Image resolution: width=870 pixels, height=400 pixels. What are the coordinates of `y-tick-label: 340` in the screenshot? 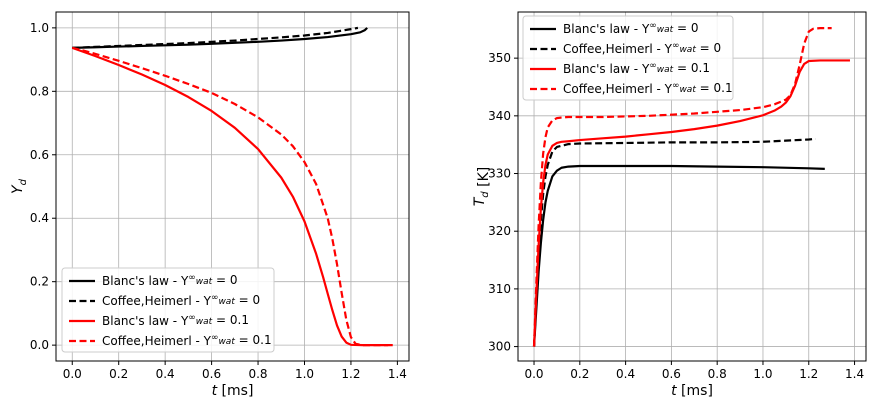 It's located at (499, 116).